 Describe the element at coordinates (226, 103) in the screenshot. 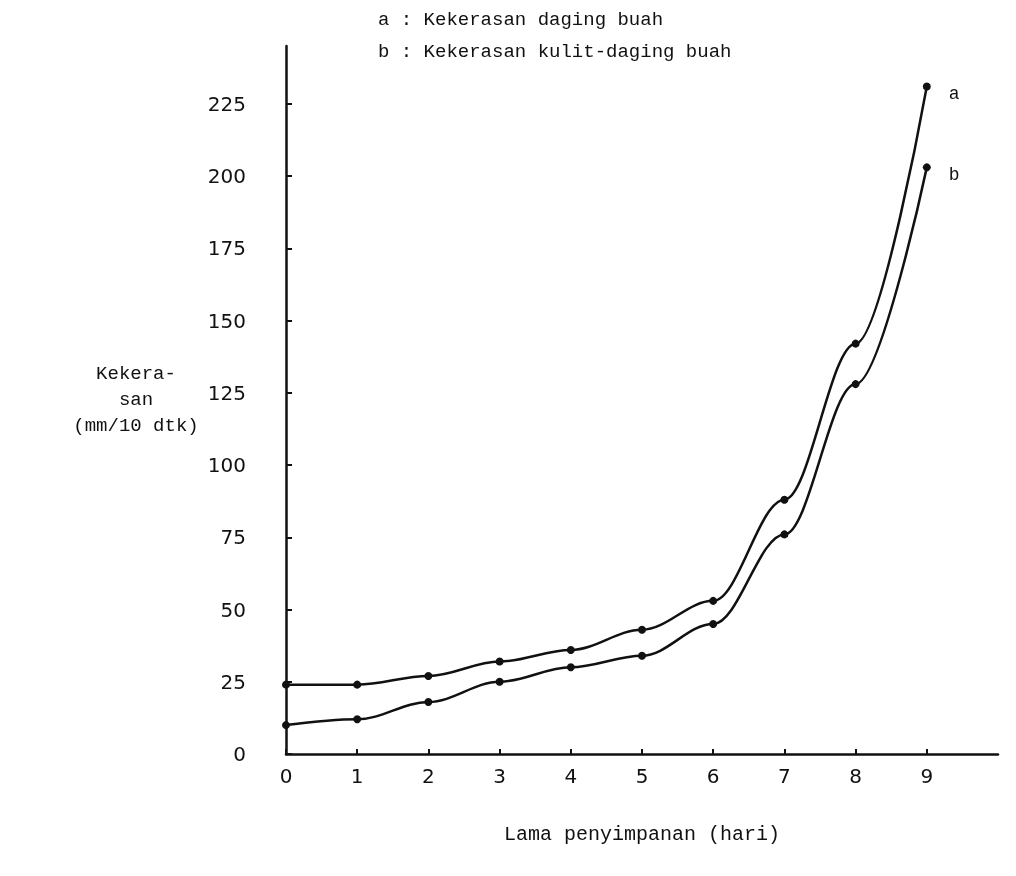

I see `y-tick-label: 225` at that location.